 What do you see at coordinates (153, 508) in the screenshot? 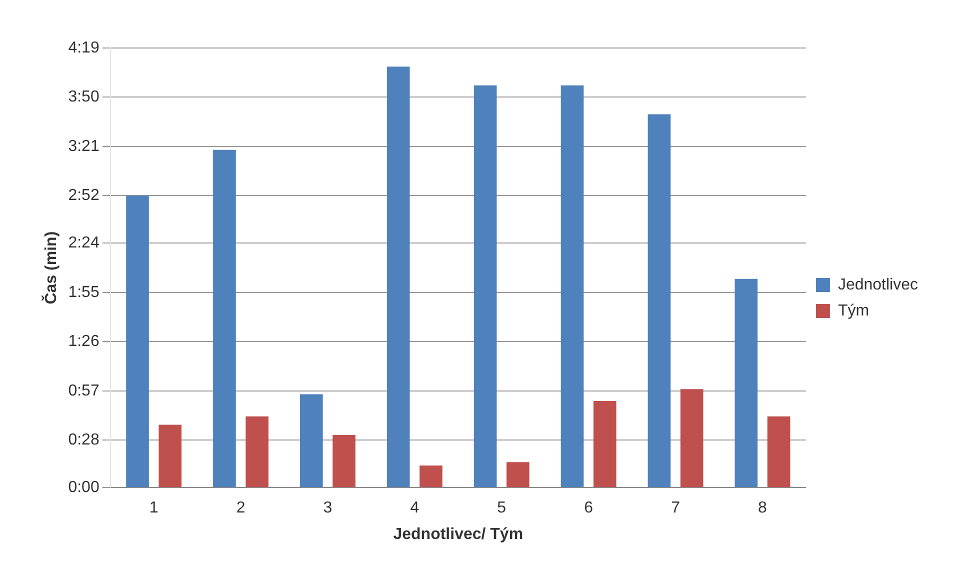
I see `x-tick-label: 1` at bounding box center [153, 508].